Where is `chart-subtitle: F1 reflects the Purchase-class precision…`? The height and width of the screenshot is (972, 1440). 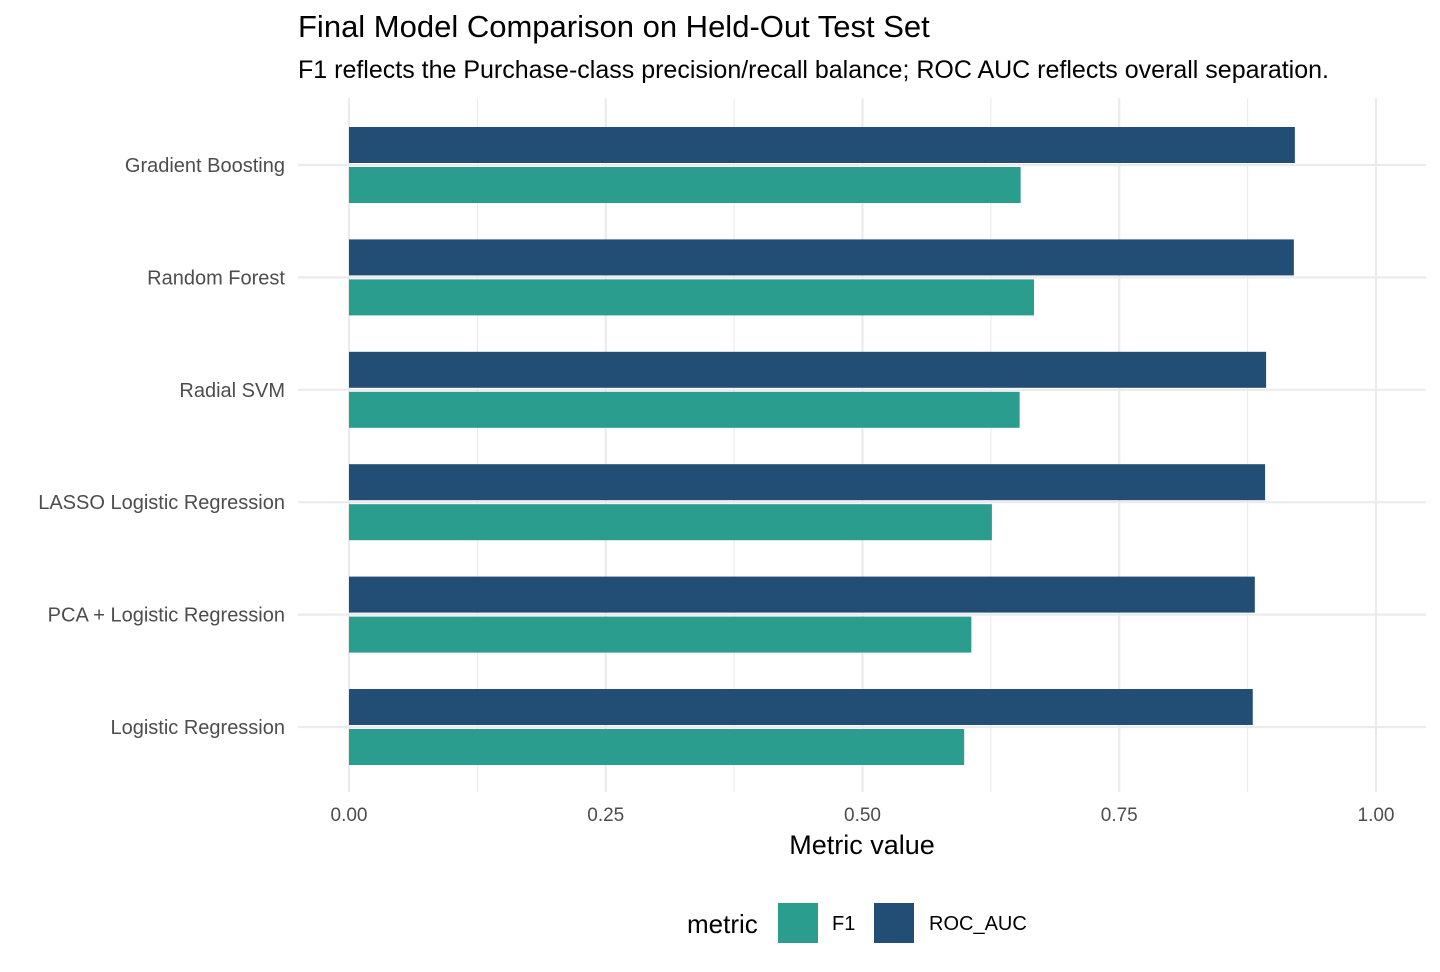 chart-subtitle: F1 reflects the Purchase-class precision… is located at coordinates (813, 70).